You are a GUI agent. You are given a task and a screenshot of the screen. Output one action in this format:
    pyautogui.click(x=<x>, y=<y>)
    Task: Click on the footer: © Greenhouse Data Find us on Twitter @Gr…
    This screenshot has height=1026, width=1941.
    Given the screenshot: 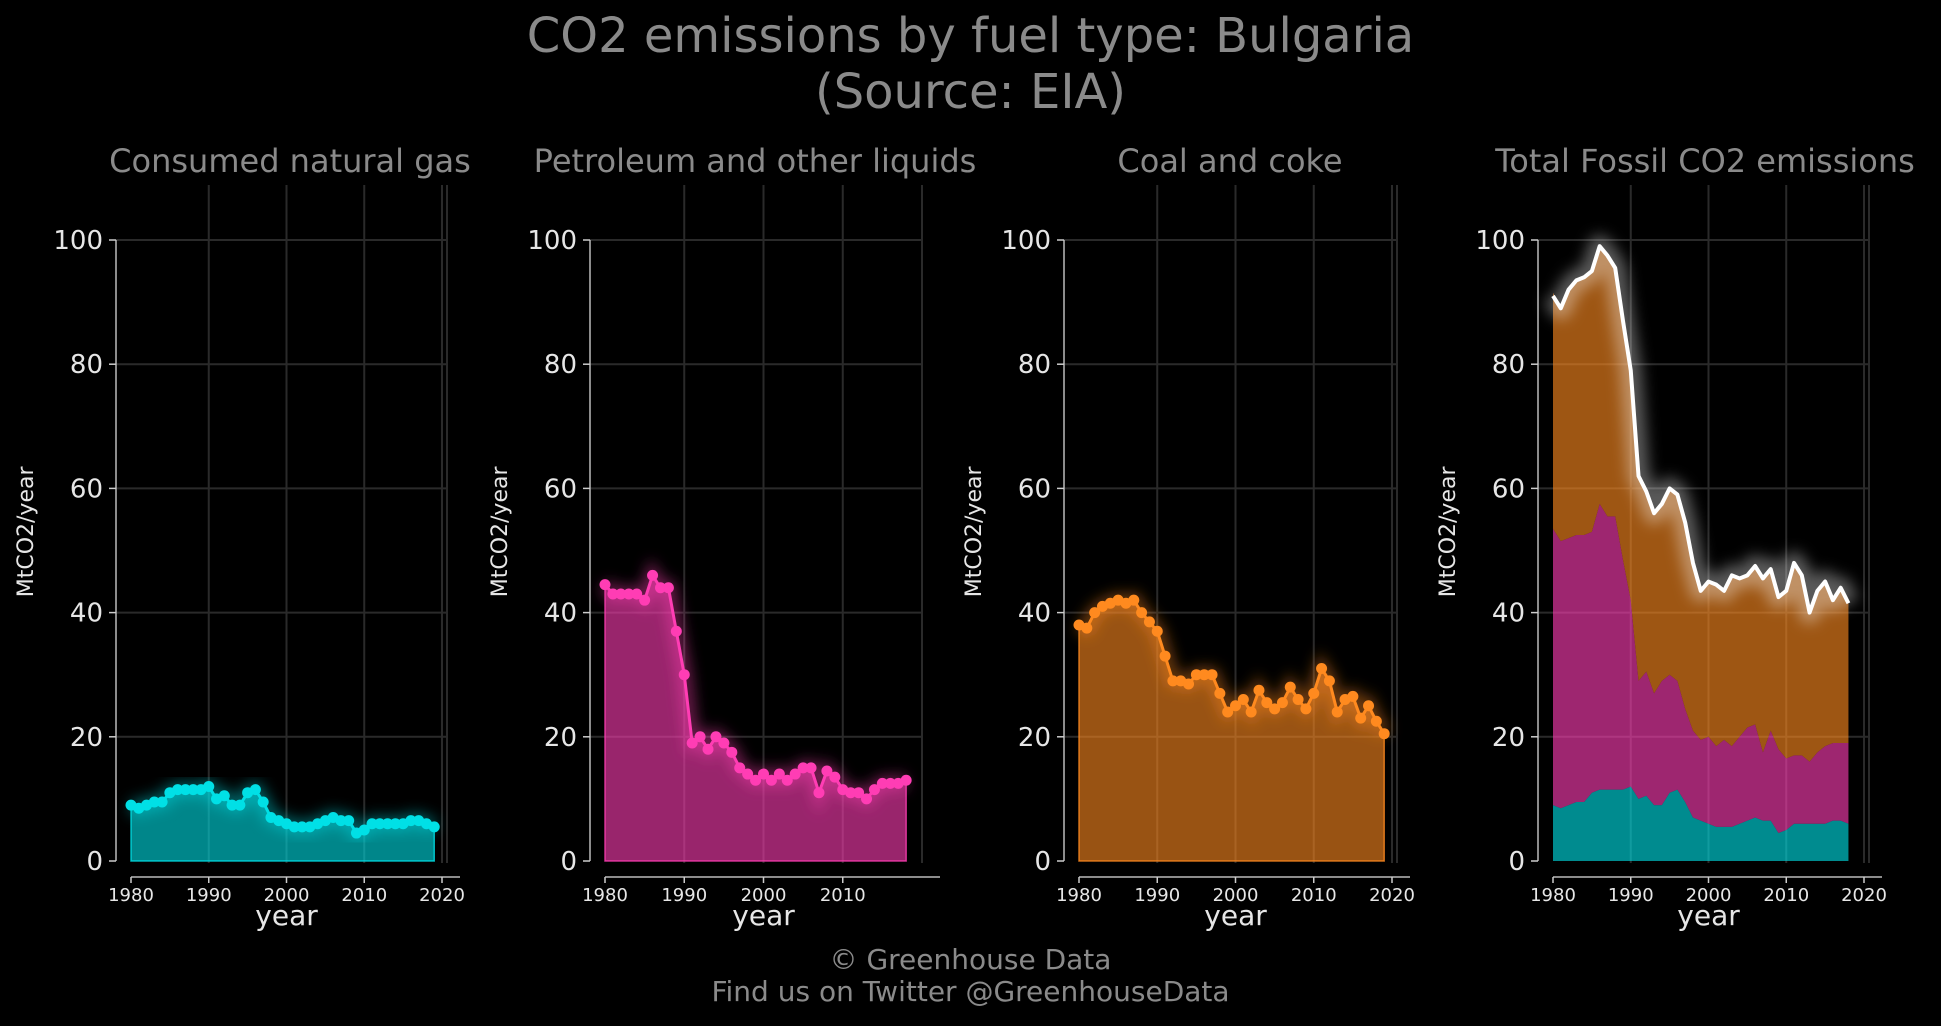 What is the action you would take?
    pyautogui.click(x=970, y=976)
    